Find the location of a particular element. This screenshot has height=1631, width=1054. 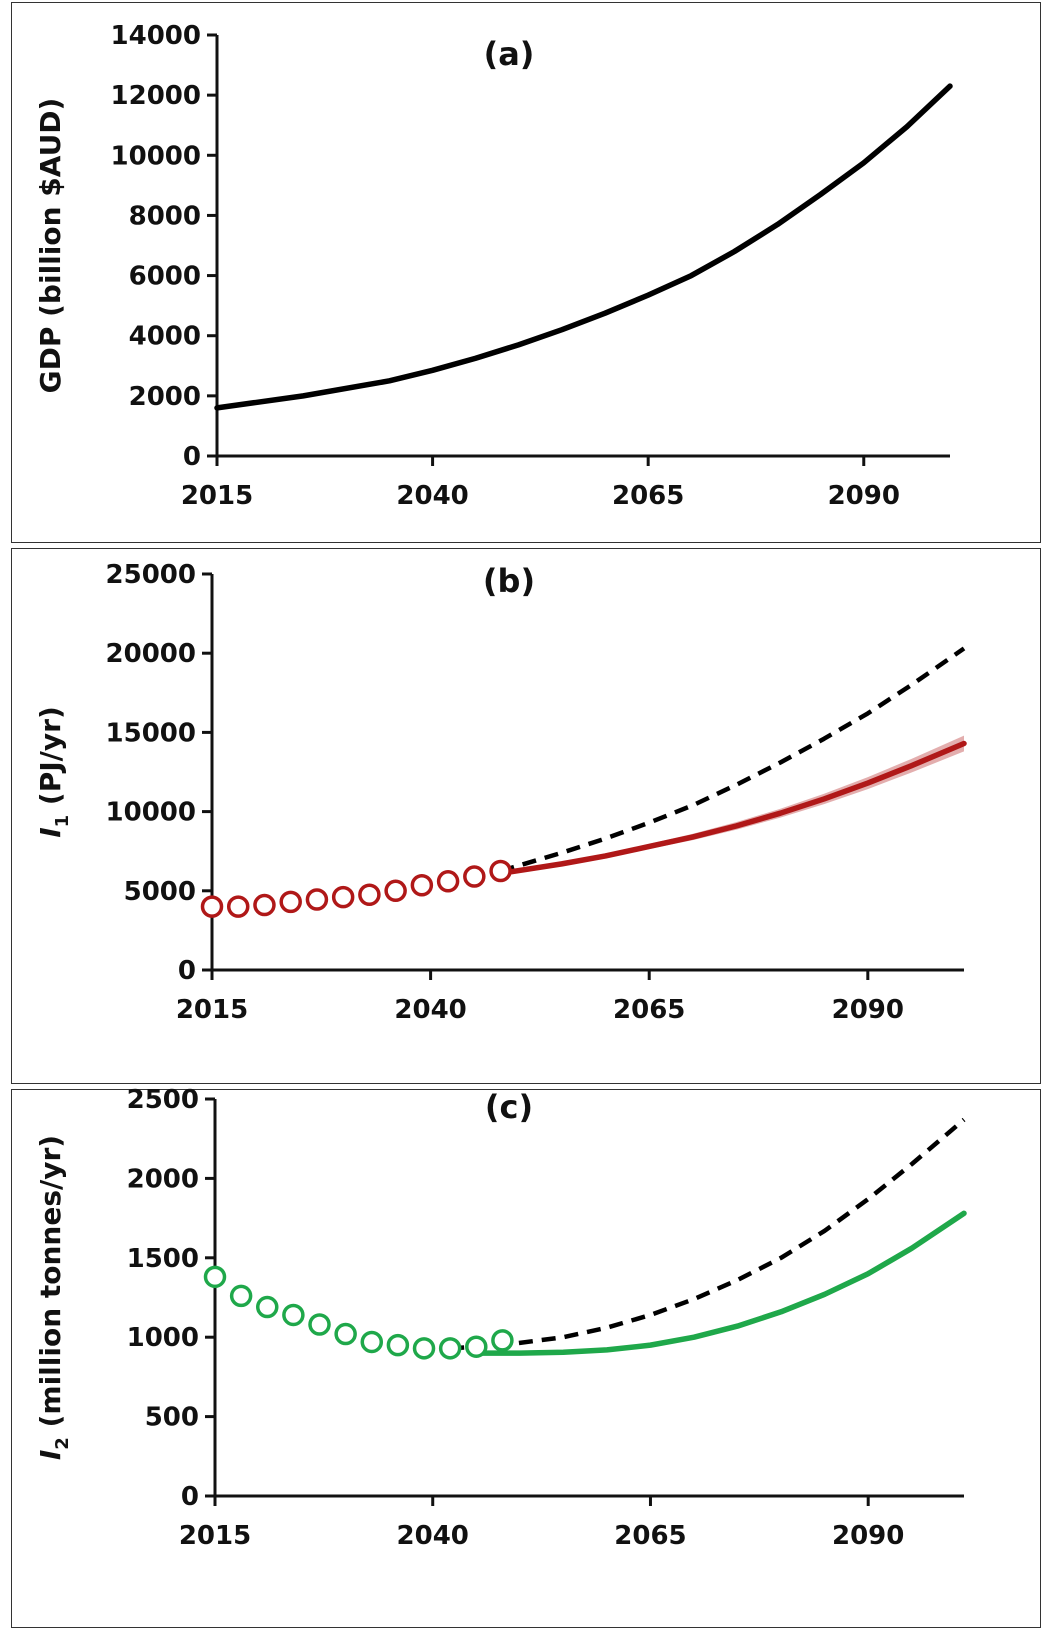

y-tick-label: 20000 is located at coordinates (151, 654).